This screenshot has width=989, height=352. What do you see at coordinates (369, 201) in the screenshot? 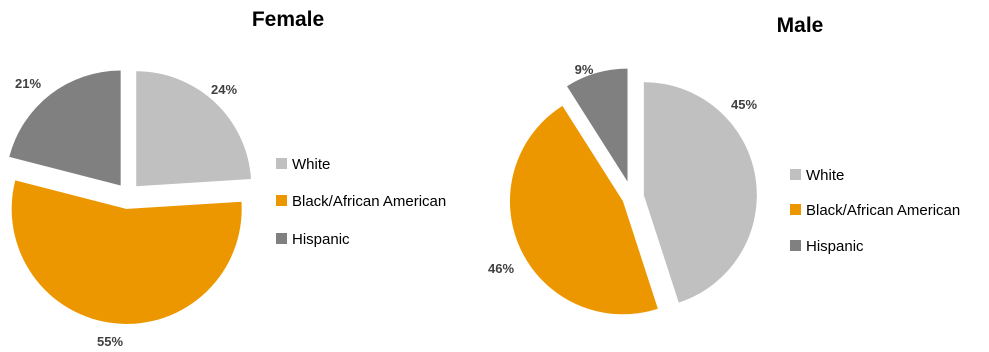
I see `female-legend-label-black: Black/African American` at bounding box center [369, 201].